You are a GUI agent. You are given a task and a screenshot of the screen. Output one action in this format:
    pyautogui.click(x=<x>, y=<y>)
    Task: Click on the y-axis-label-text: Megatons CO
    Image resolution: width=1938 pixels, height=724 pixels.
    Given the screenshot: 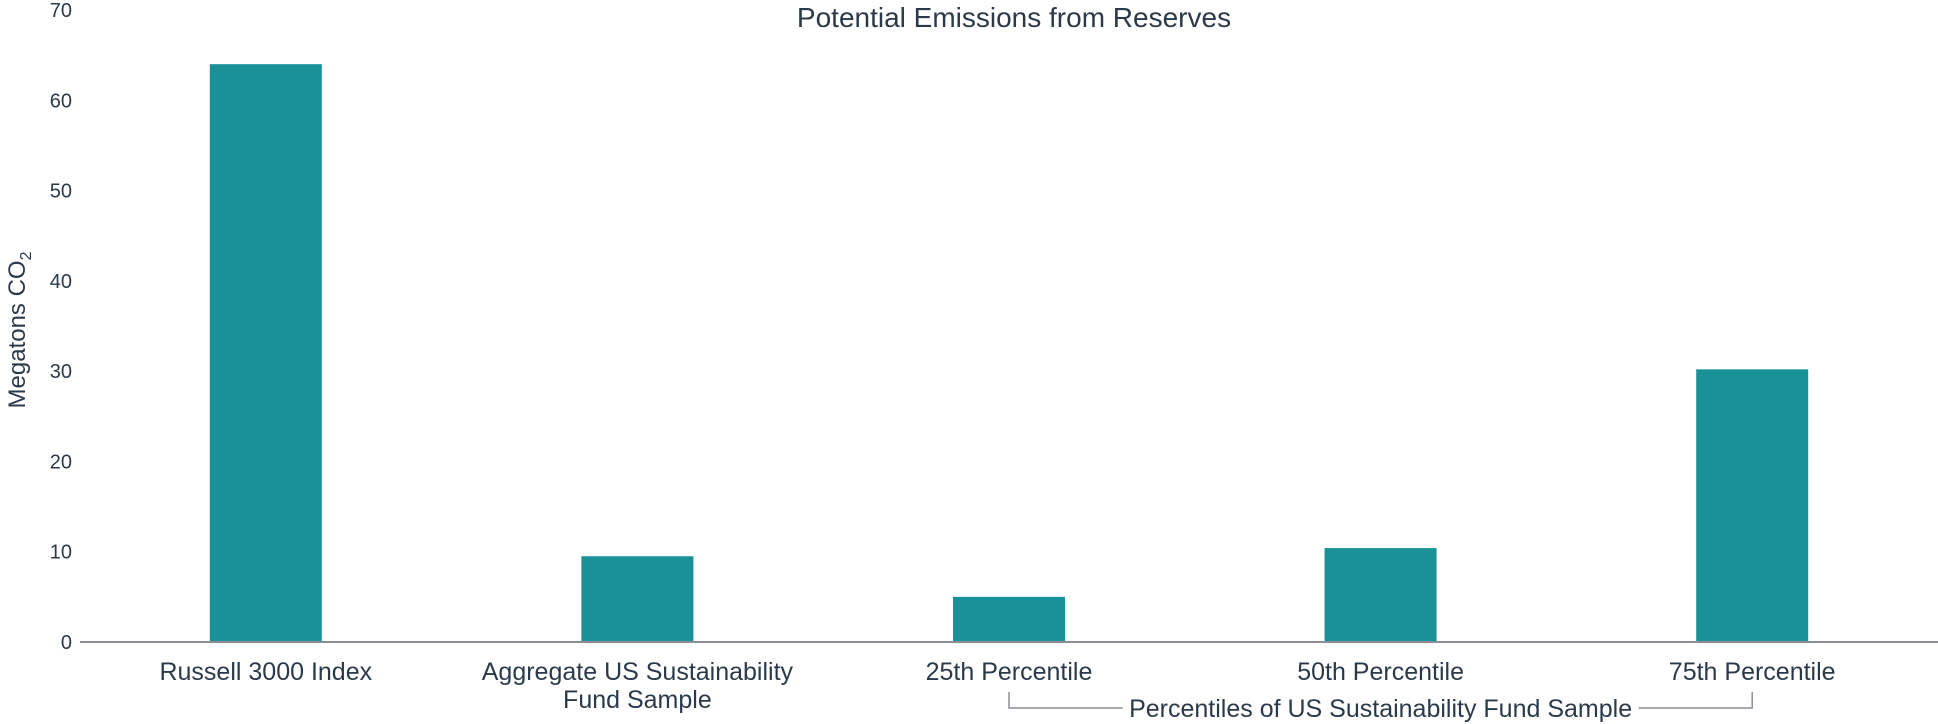 What is the action you would take?
    pyautogui.click(x=17, y=334)
    